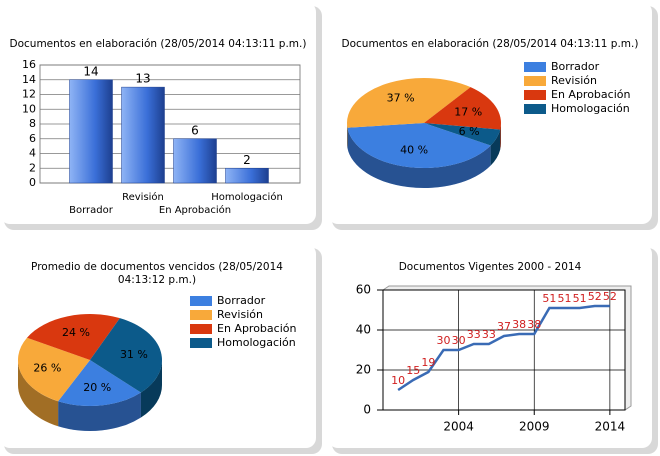 This screenshot has height=456, width=660. Describe the element at coordinates (398, 380) in the screenshot. I see `data-label: 10` at that location.